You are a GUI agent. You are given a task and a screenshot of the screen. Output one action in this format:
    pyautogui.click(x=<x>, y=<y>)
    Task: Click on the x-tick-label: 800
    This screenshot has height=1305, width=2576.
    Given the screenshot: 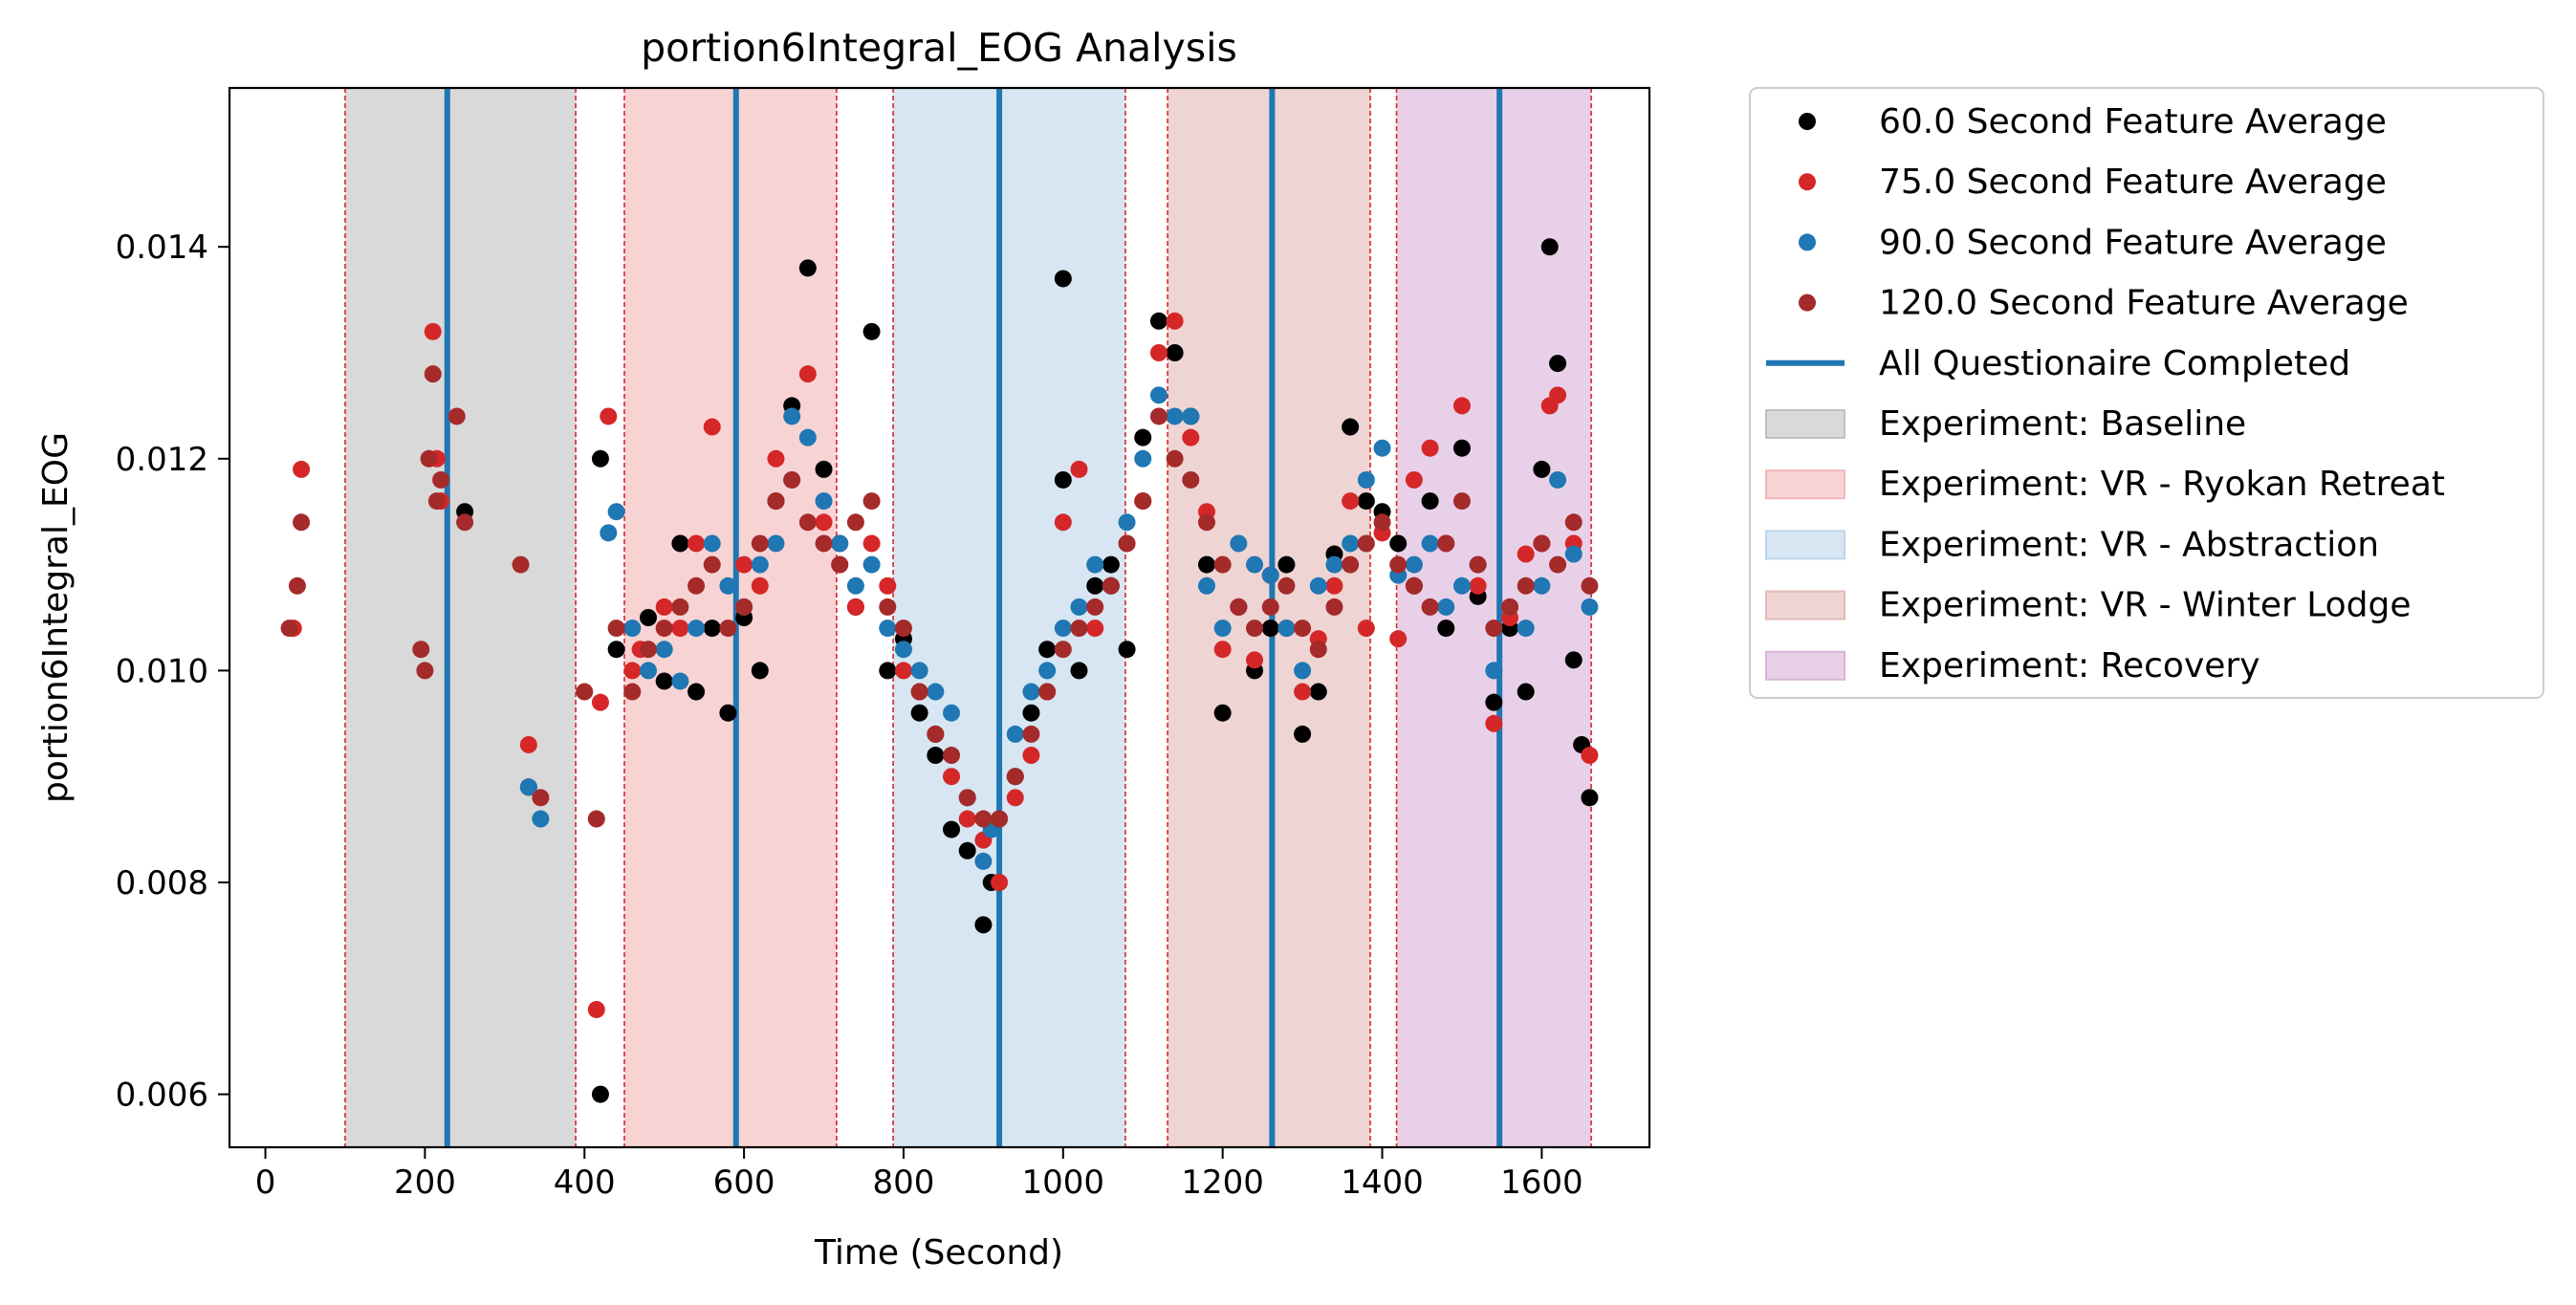 What is the action you would take?
    pyautogui.click(x=904, y=1183)
    